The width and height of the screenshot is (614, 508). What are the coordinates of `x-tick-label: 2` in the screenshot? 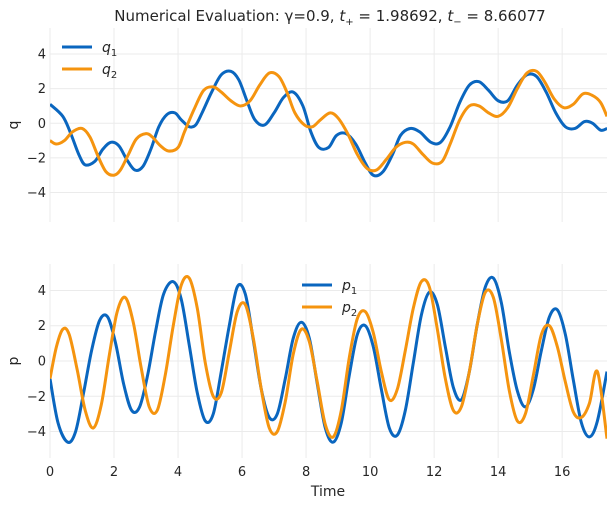 It's located at (114, 472).